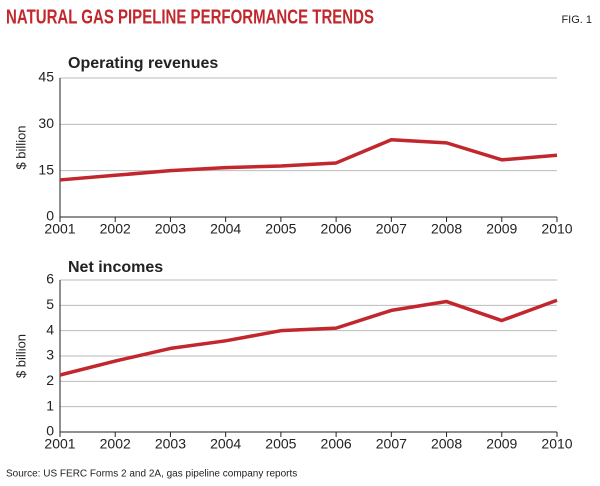  What do you see at coordinates (50, 279) in the screenshot?
I see `y-tick-label: 6` at bounding box center [50, 279].